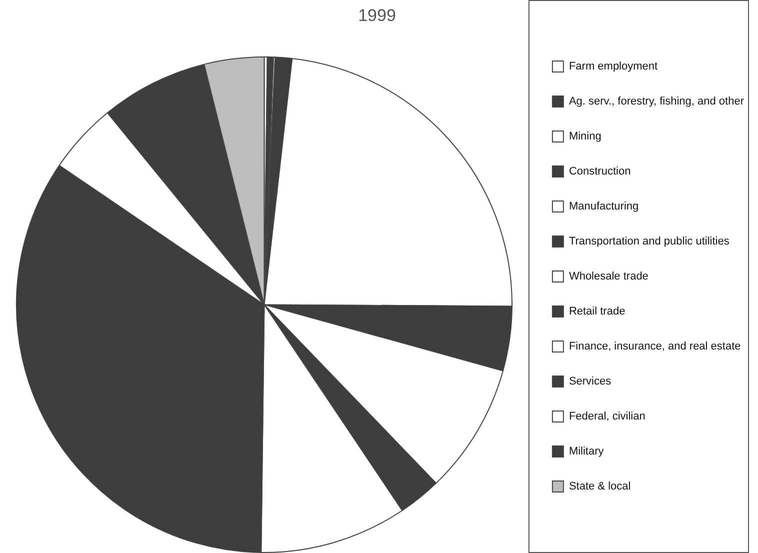 This screenshot has height=553, width=758. Describe the element at coordinates (613, 66) in the screenshot. I see `legend-label: Farm employment` at that location.